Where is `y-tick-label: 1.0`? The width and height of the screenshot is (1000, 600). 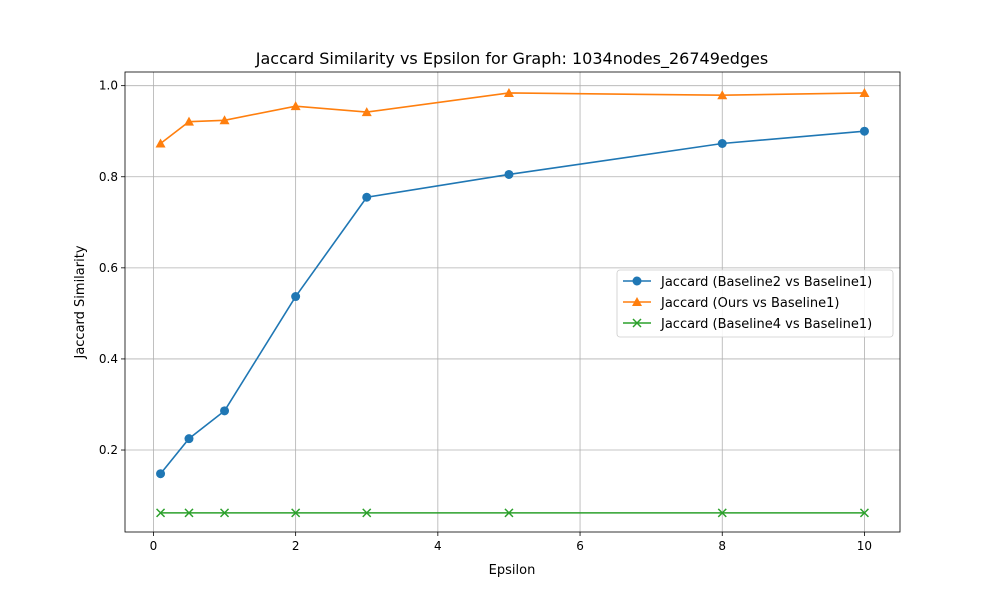 y-tick-label: 1.0 is located at coordinates (108, 86).